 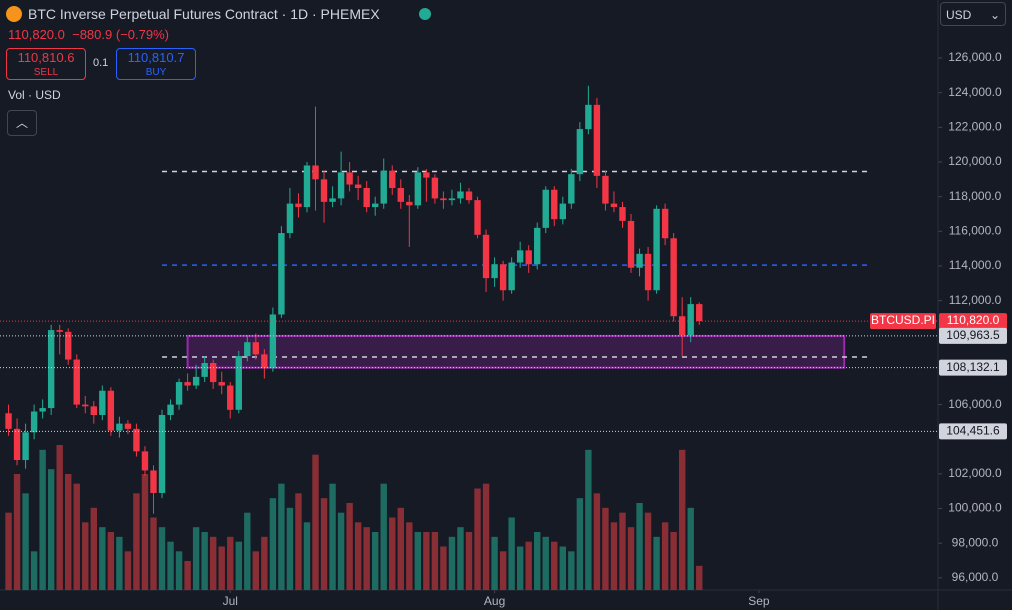 What do you see at coordinates (975, 196) in the screenshot?
I see `y-tick-label: 118,000.0` at bounding box center [975, 196].